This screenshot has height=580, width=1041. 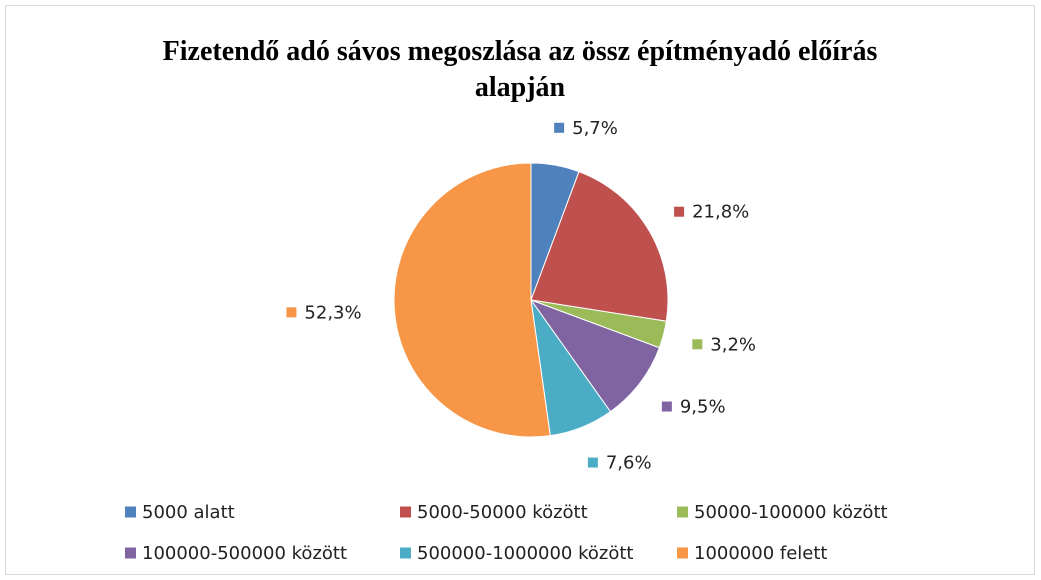 I want to click on data-label: 52,3%, so click(x=332, y=312).